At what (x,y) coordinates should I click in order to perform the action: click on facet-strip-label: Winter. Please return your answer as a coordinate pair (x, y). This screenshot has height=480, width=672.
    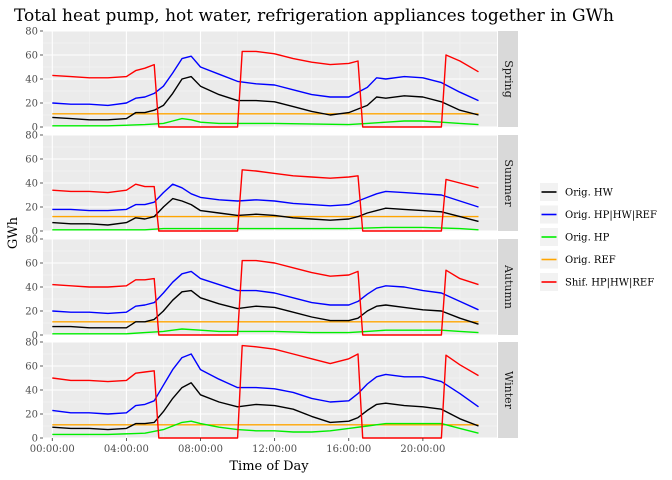
    Looking at the image, I should click on (508, 390).